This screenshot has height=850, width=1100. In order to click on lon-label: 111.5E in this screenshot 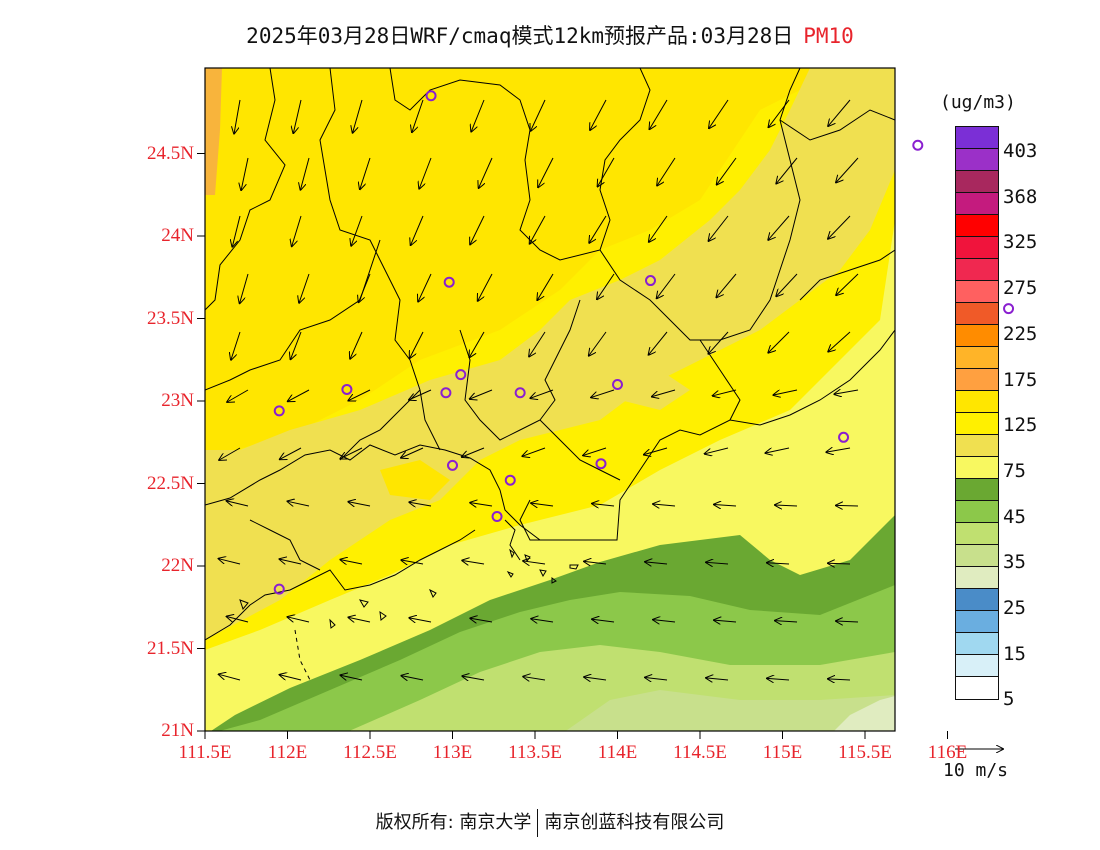, I will do `click(205, 752)`.